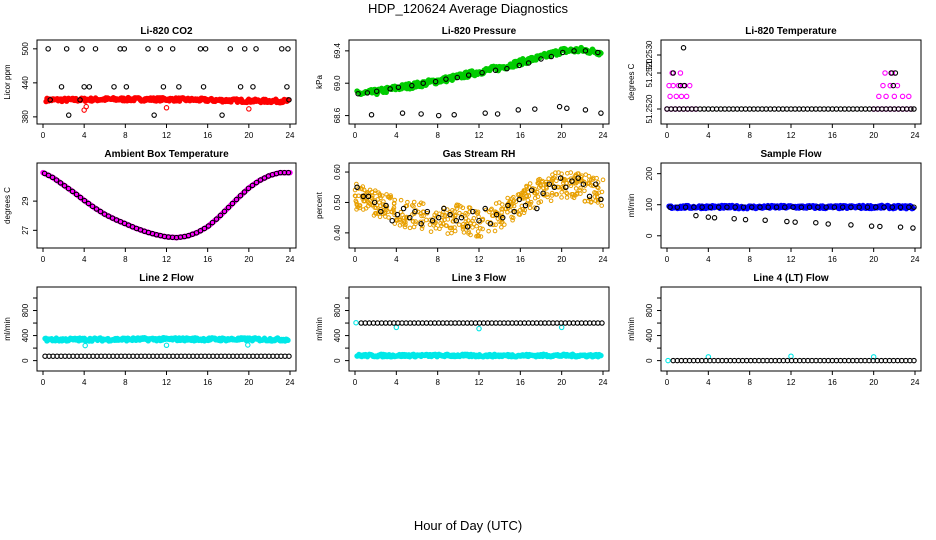 This screenshot has width=936, height=540. Describe the element at coordinates (7, 205) in the screenshot. I see `y-axis-label: degrees C` at that location.